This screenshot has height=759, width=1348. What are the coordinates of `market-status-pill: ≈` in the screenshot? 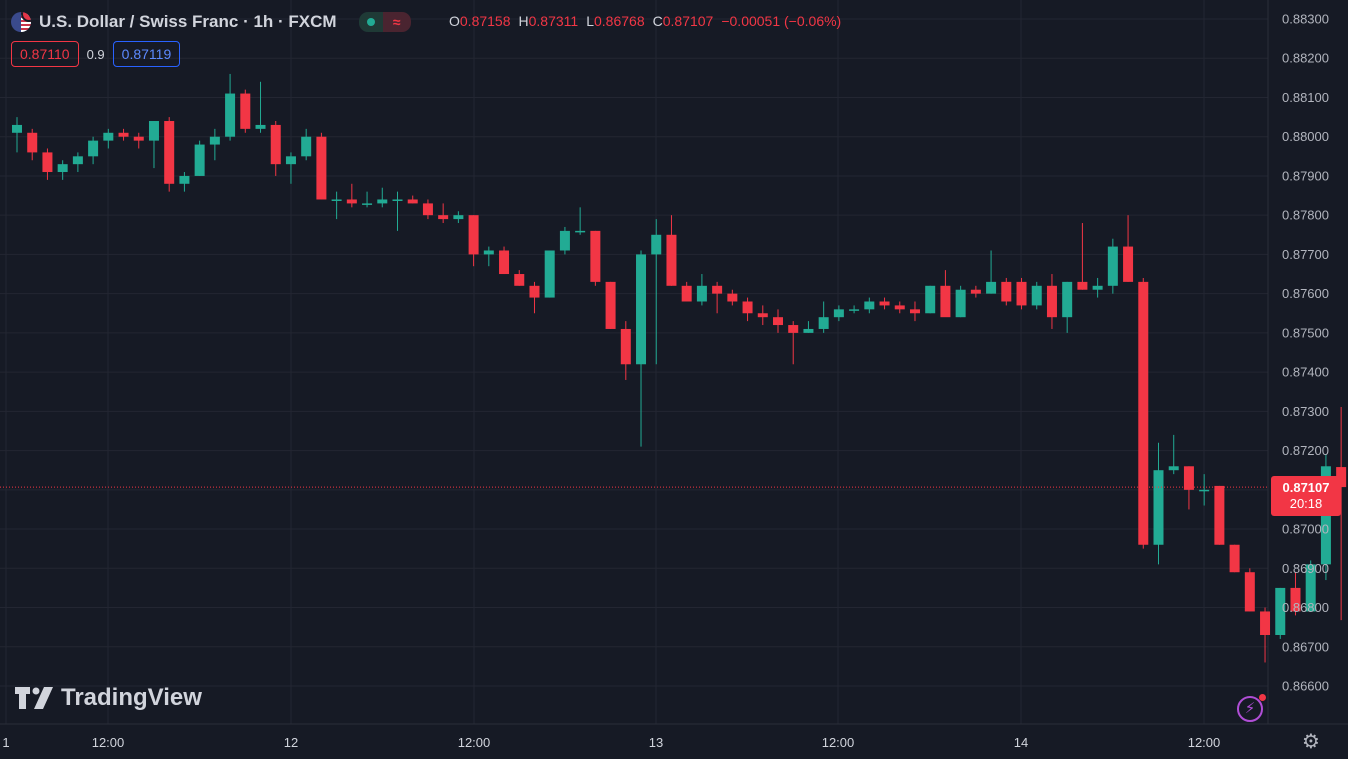 It's located at (384, 22).